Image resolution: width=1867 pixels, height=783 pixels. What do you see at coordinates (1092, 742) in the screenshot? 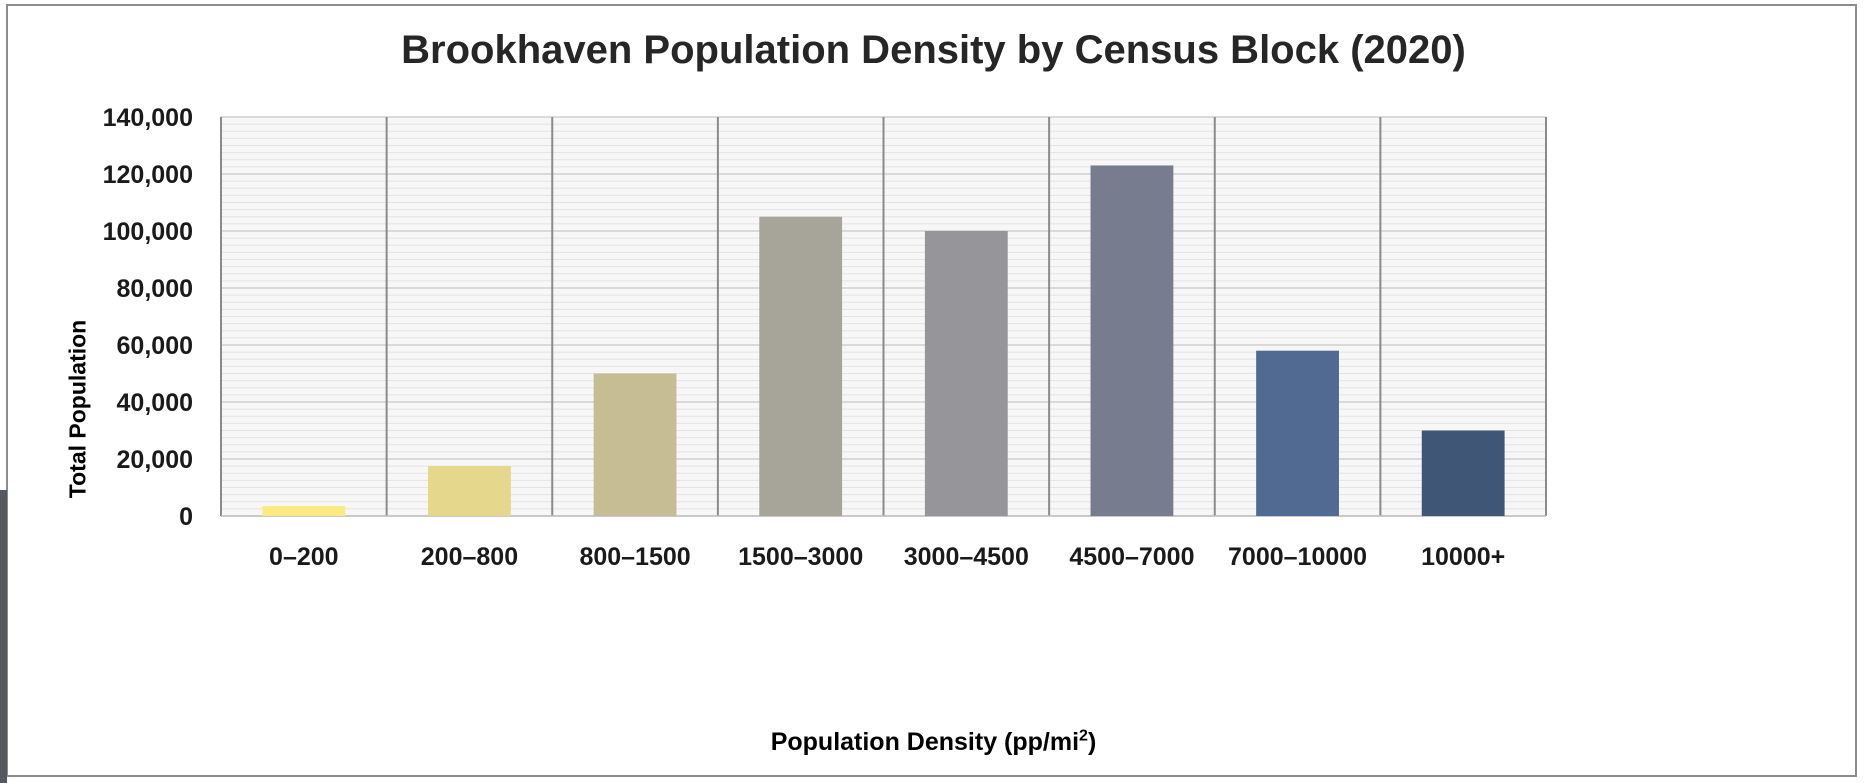
I see `x-axis-title-suffix: )` at bounding box center [1092, 742].